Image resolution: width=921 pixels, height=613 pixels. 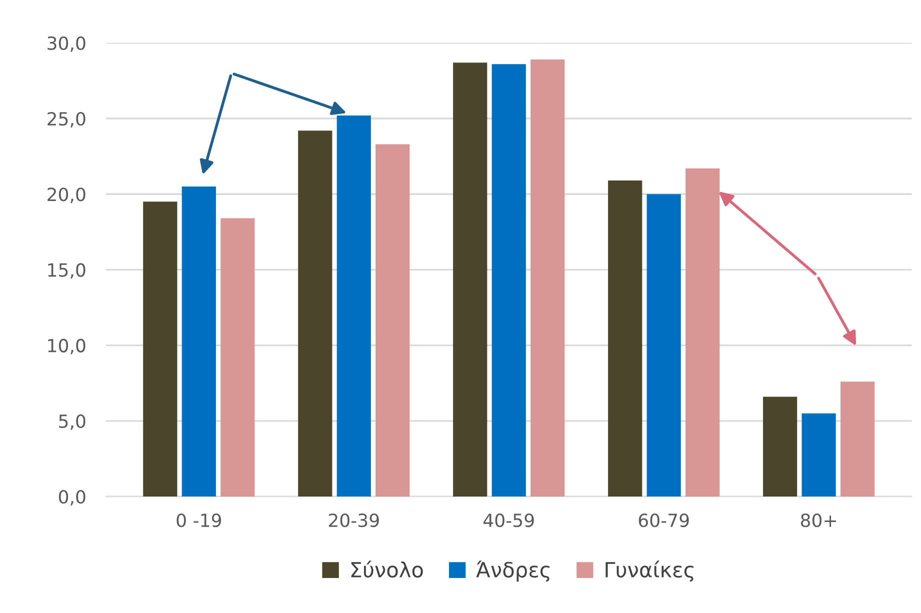 I want to click on y-tick-label: 5,0, so click(x=72, y=422).